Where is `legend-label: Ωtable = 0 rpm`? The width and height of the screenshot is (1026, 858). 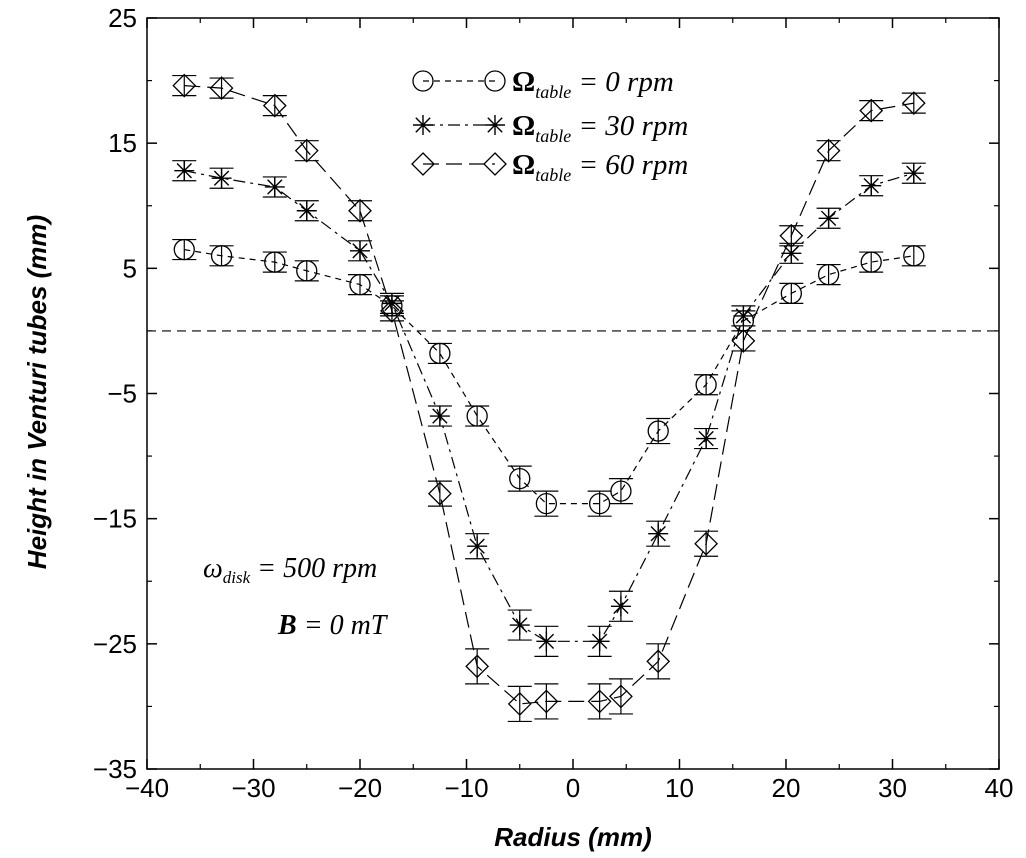
legend-label: Ωtable = 0 rpm is located at coordinates (593, 84).